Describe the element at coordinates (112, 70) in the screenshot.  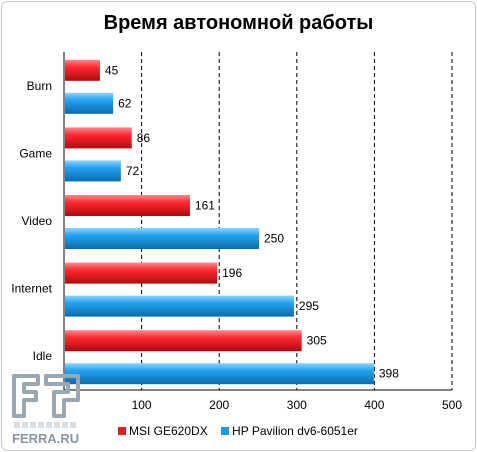
I see `data-label-burn-msi: 45` at that location.